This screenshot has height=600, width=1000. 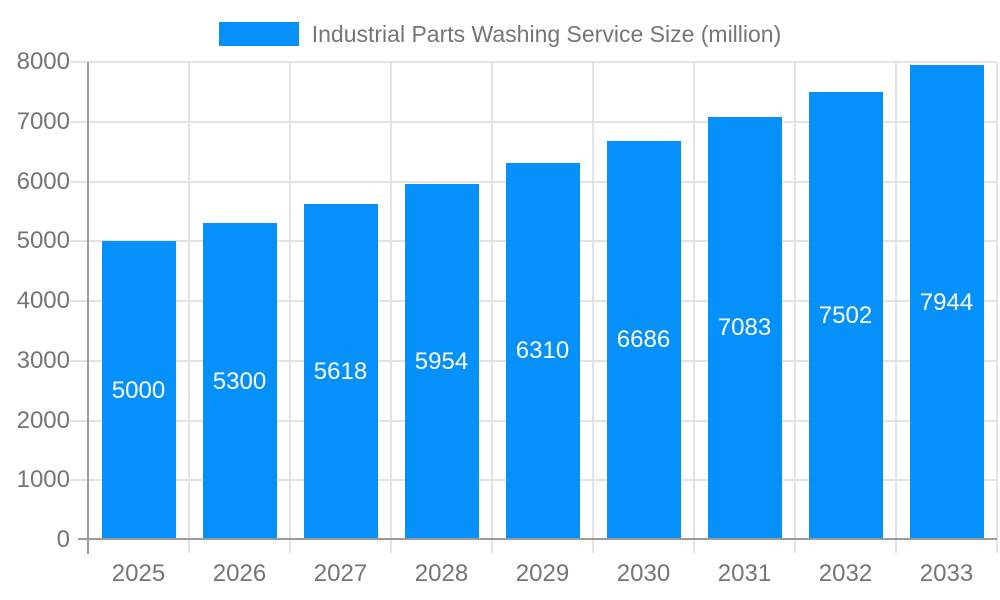 I want to click on bar-2030, so click(x=643, y=340).